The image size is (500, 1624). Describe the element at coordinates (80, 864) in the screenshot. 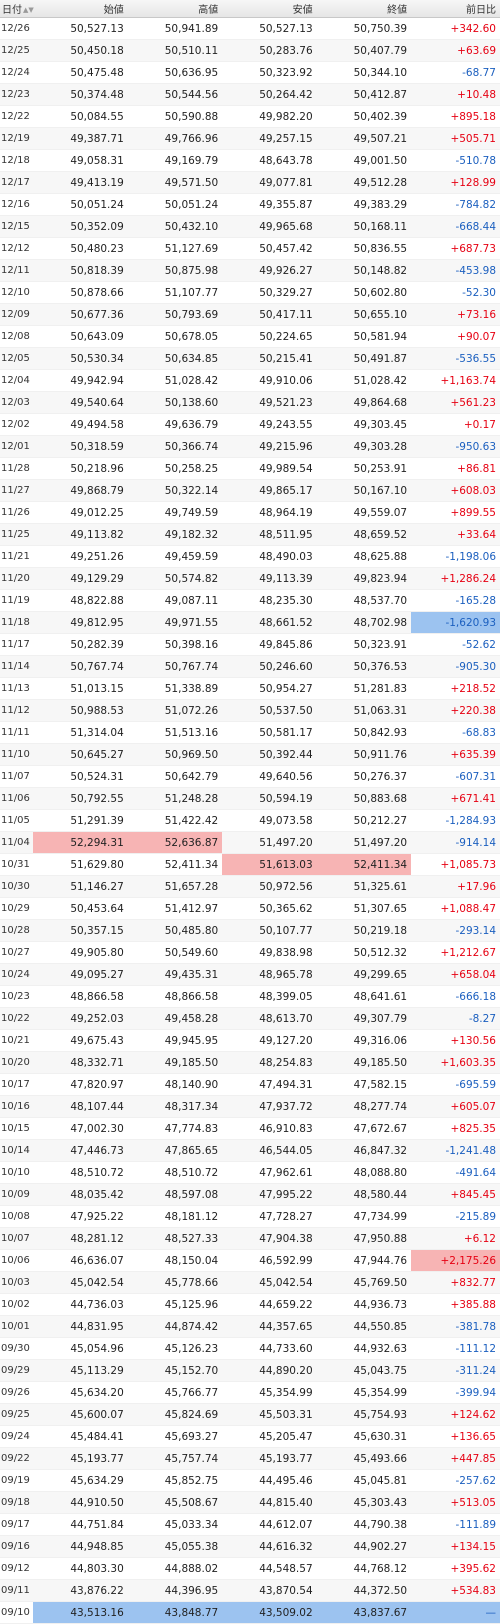

I see `cell-open: 51,629.80` at that location.